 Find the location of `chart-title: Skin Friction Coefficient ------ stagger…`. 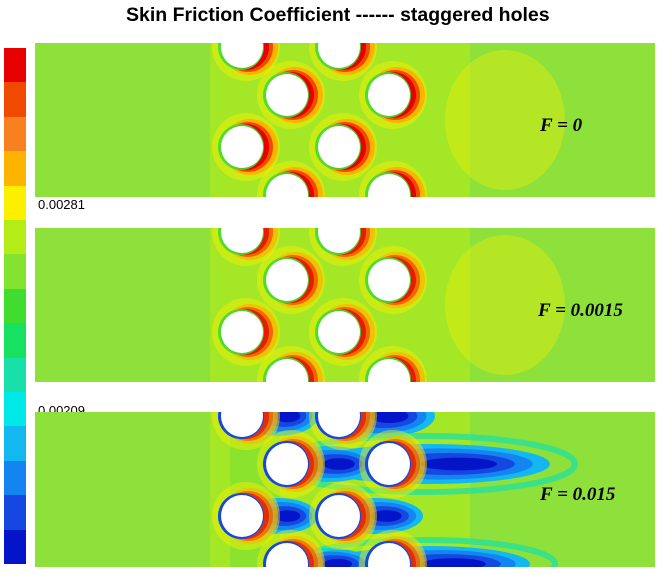

chart-title: Skin Friction Coefficient ------ stagger… is located at coordinates (338, 15).